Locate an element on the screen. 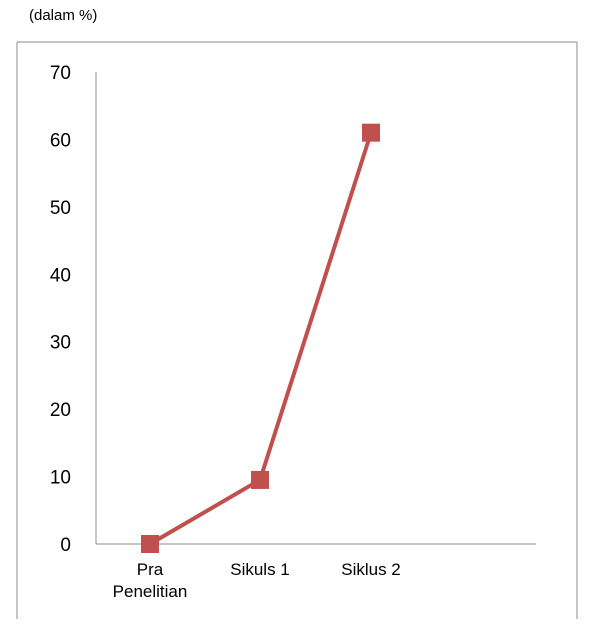  x-tick-label-line: Pra is located at coordinates (150, 569).